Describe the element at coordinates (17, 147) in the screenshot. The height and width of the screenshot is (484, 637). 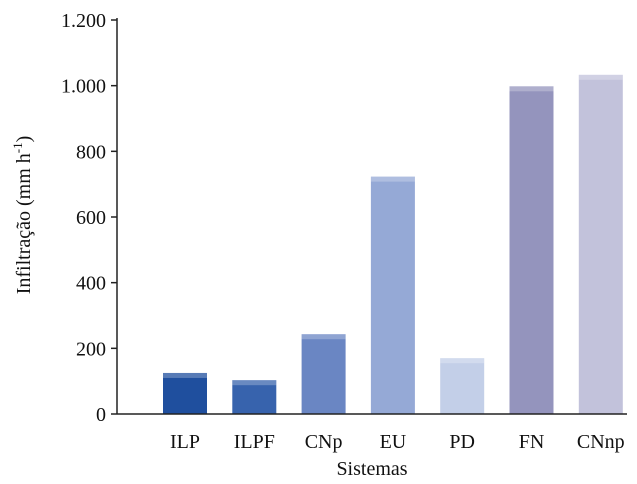
I see `y-axis-title-superscript: -1` at that location.